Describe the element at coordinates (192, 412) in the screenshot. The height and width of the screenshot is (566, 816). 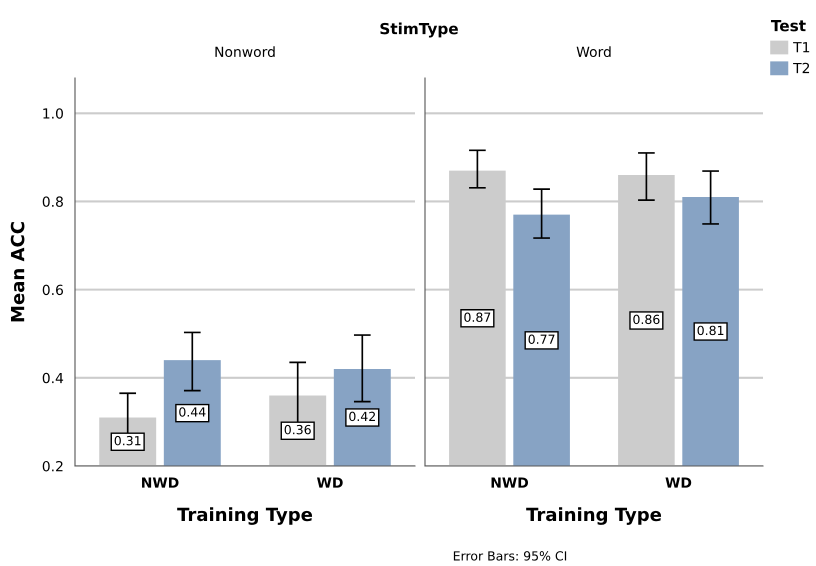
I see `data-label: 0.44` at that location.